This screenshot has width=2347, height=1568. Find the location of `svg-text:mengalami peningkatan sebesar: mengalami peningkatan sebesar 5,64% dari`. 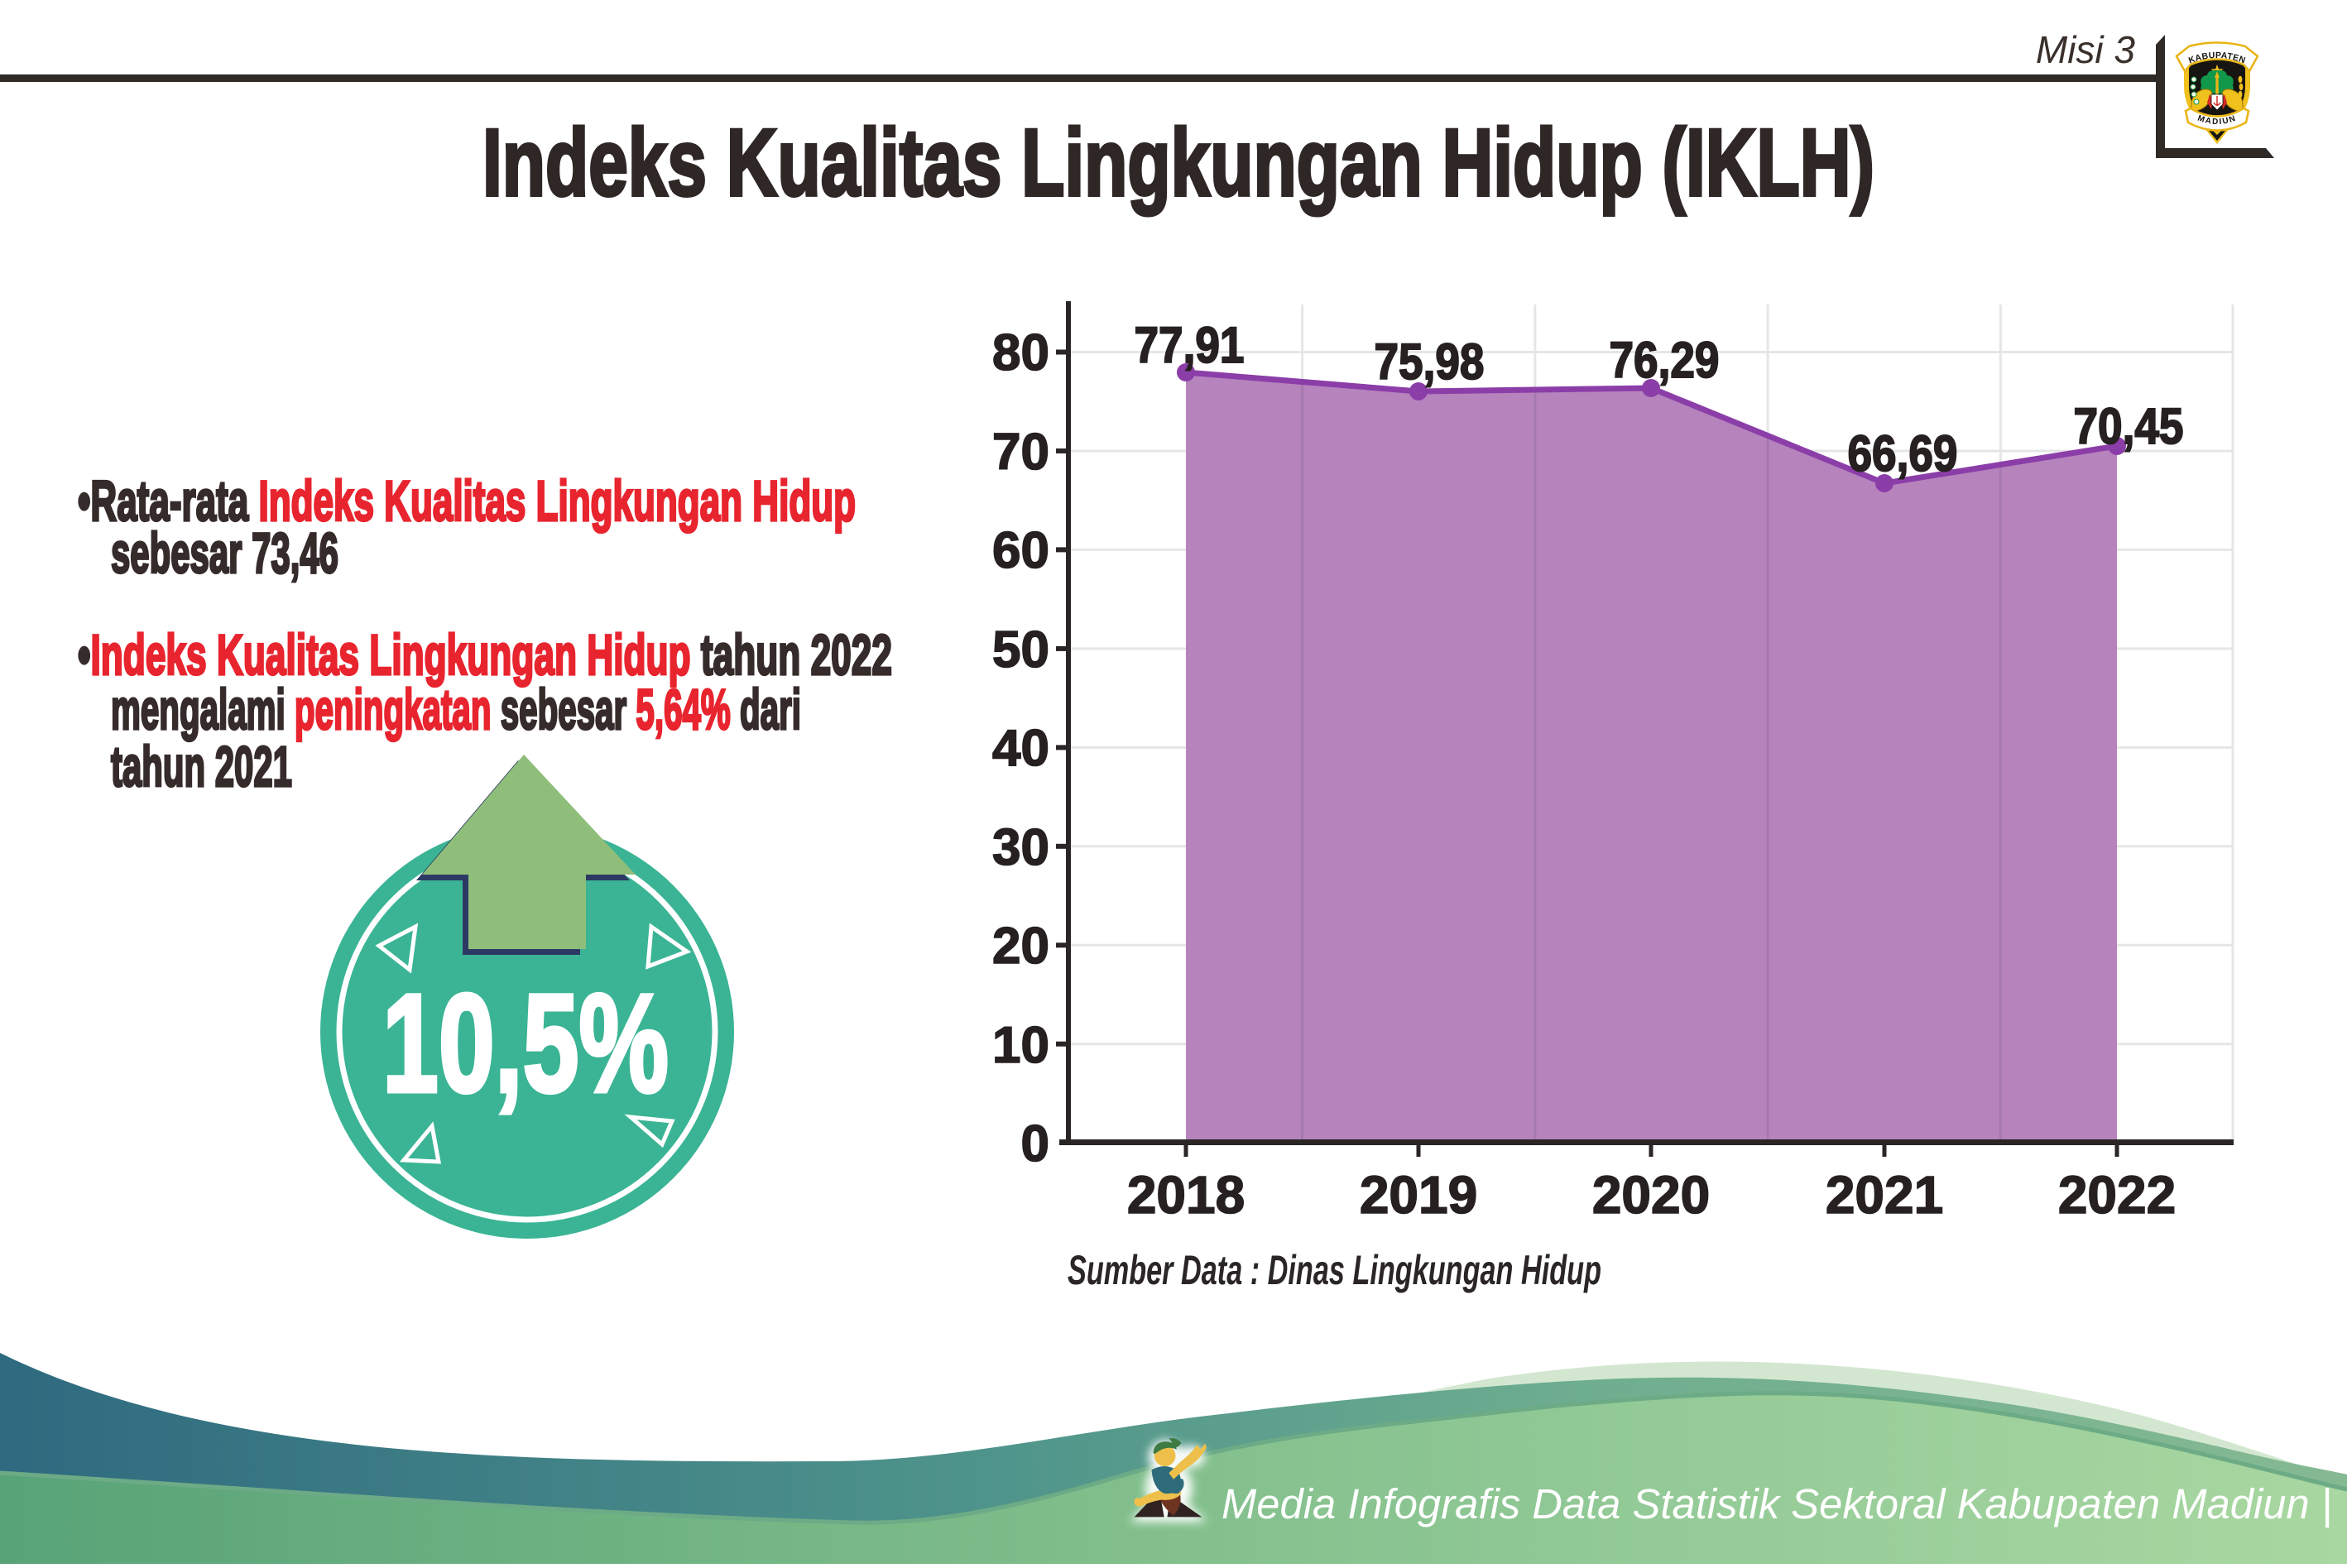

svg-text:mengalami peningkatan sebesar: mengalami peningkatan sebesar 5,64% dari is located at coordinates (456, 710).